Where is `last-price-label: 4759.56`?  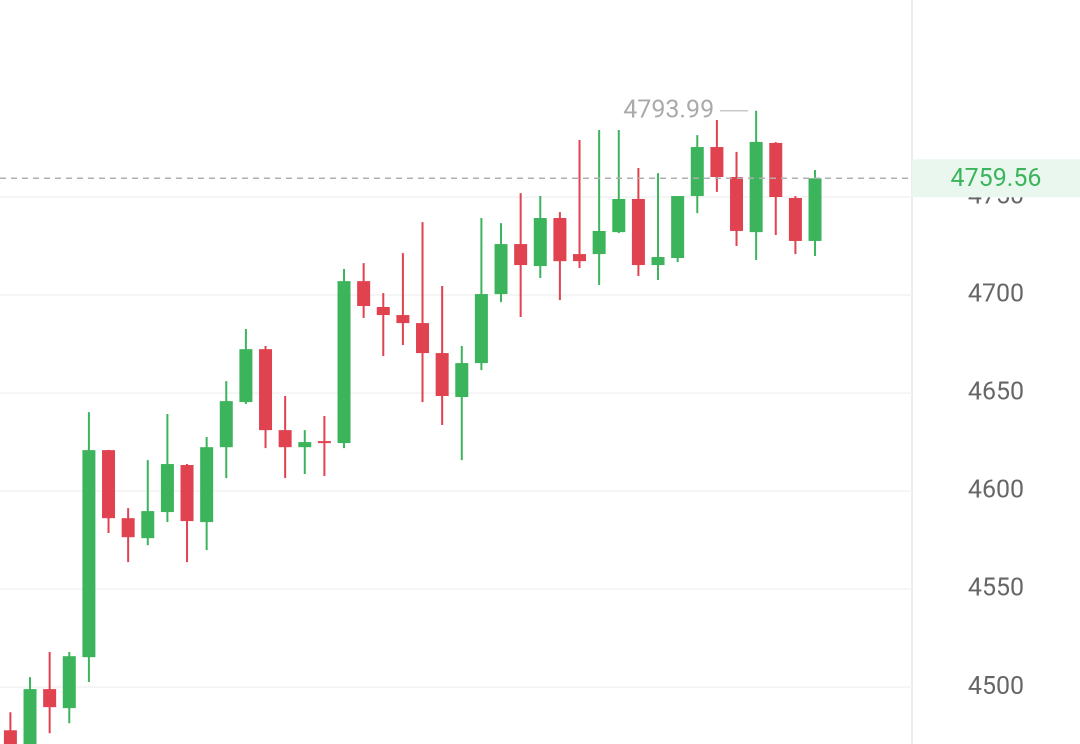 last-price-label: 4759.56 is located at coordinates (996, 178).